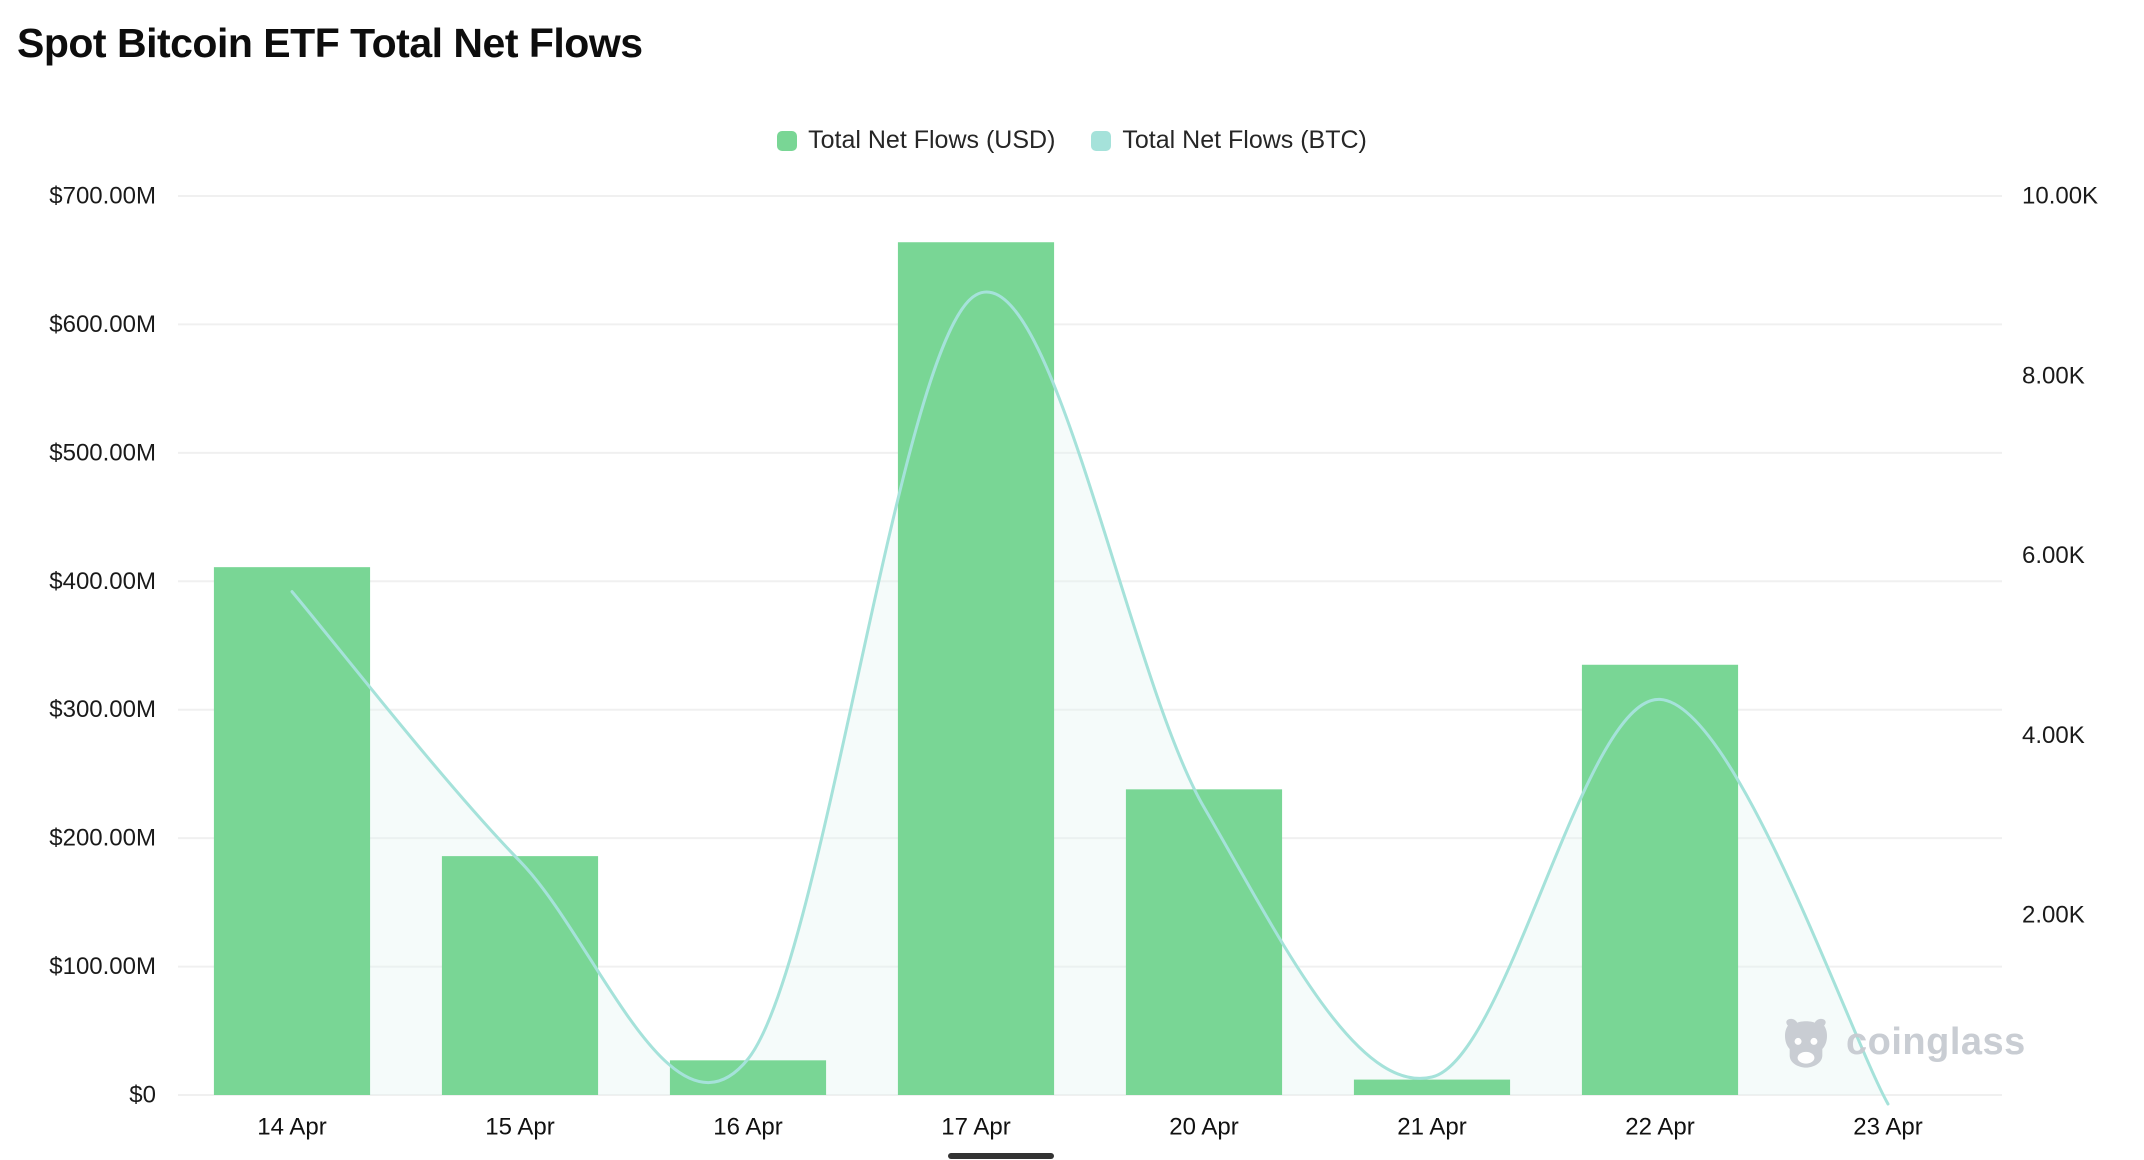  What do you see at coordinates (2053, 555) in the screenshot?
I see `right-axis-tick-label: 6.00K` at bounding box center [2053, 555].